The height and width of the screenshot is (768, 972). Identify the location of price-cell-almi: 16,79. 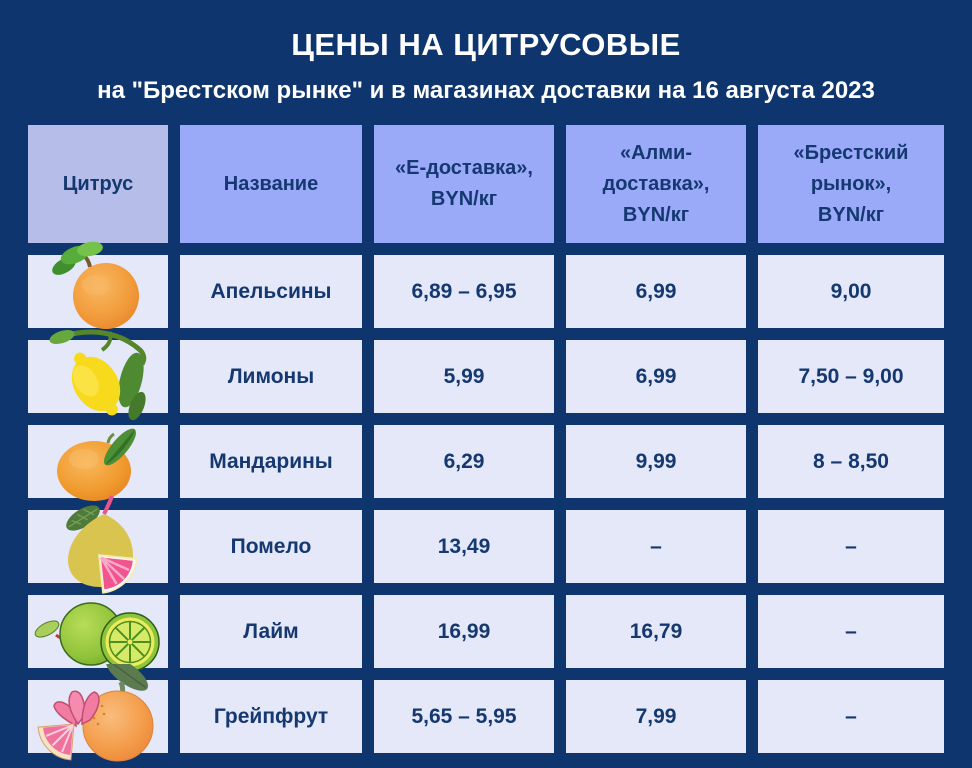
(656, 631).